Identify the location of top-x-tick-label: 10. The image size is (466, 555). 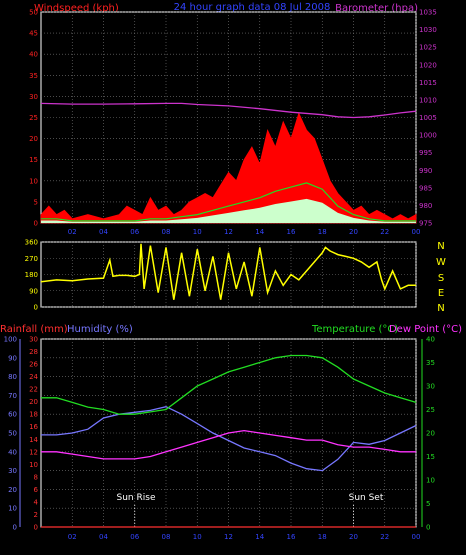
(197, 232).